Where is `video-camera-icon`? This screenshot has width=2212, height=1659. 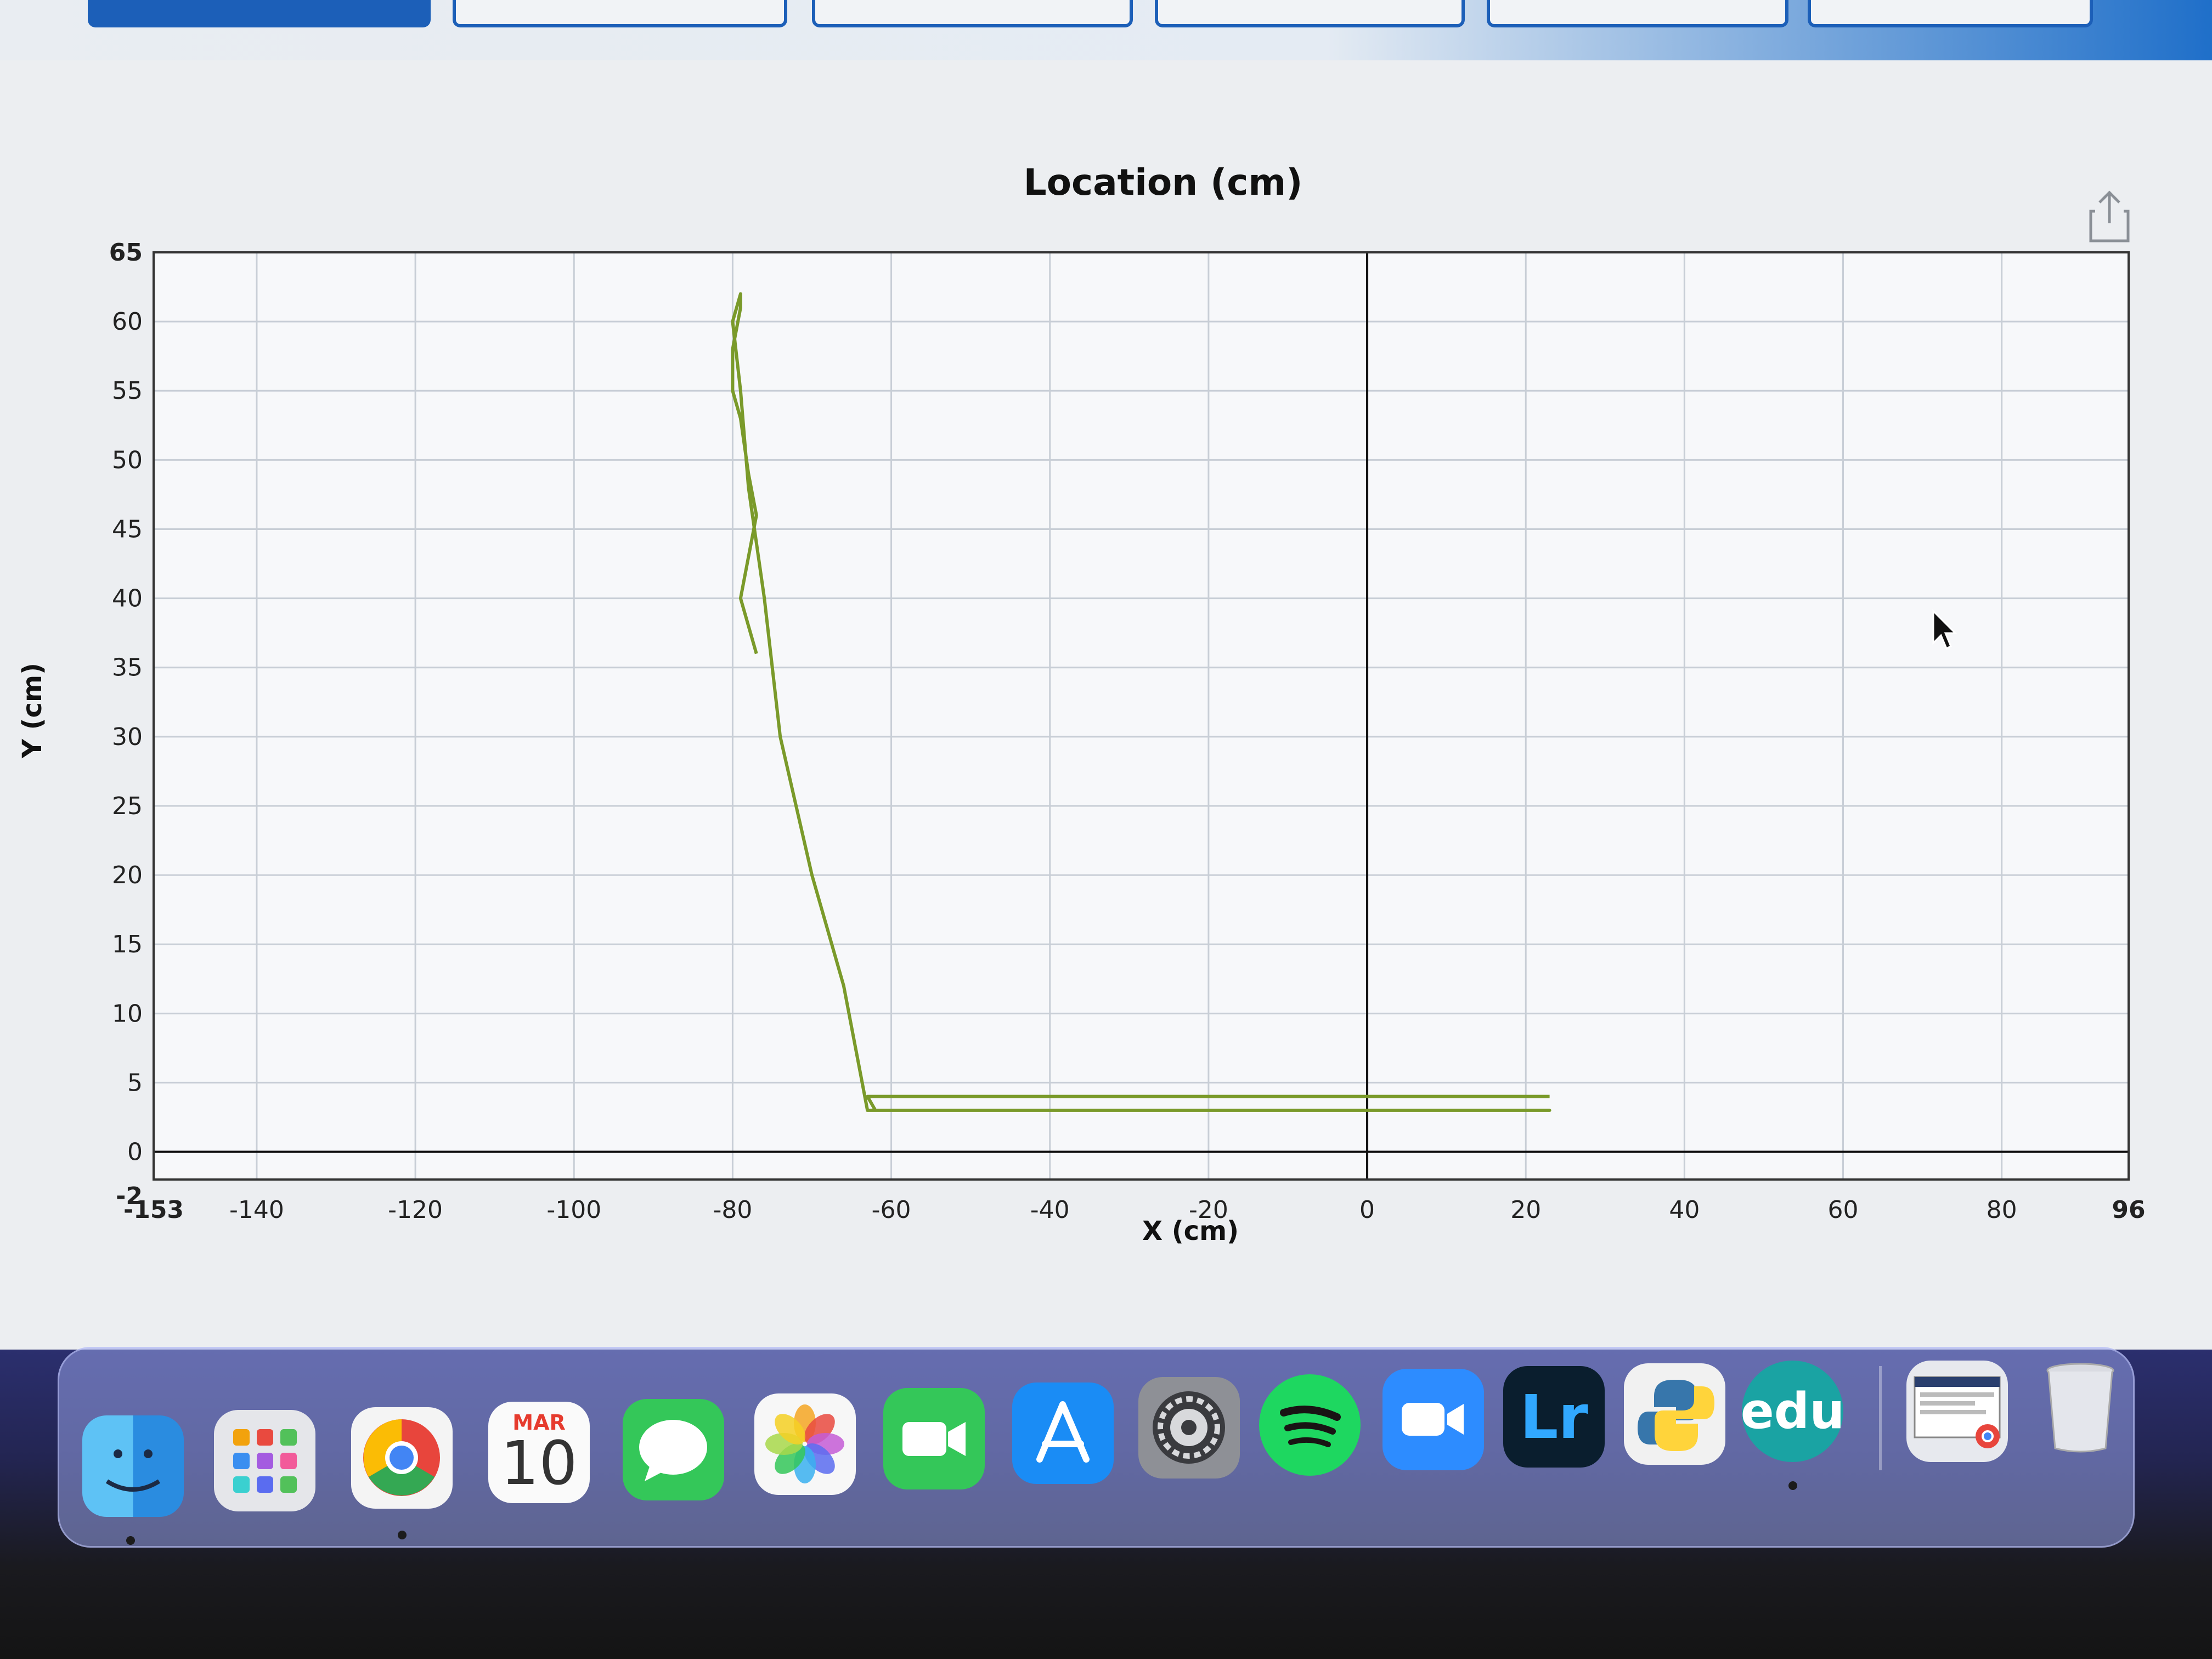 video-camera-icon is located at coordinates (934, 1439).